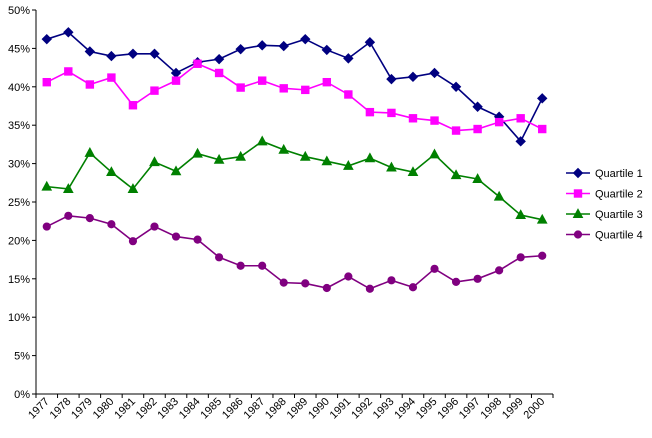  I want to click on y-tick-label: 5%, so click(22, 357).